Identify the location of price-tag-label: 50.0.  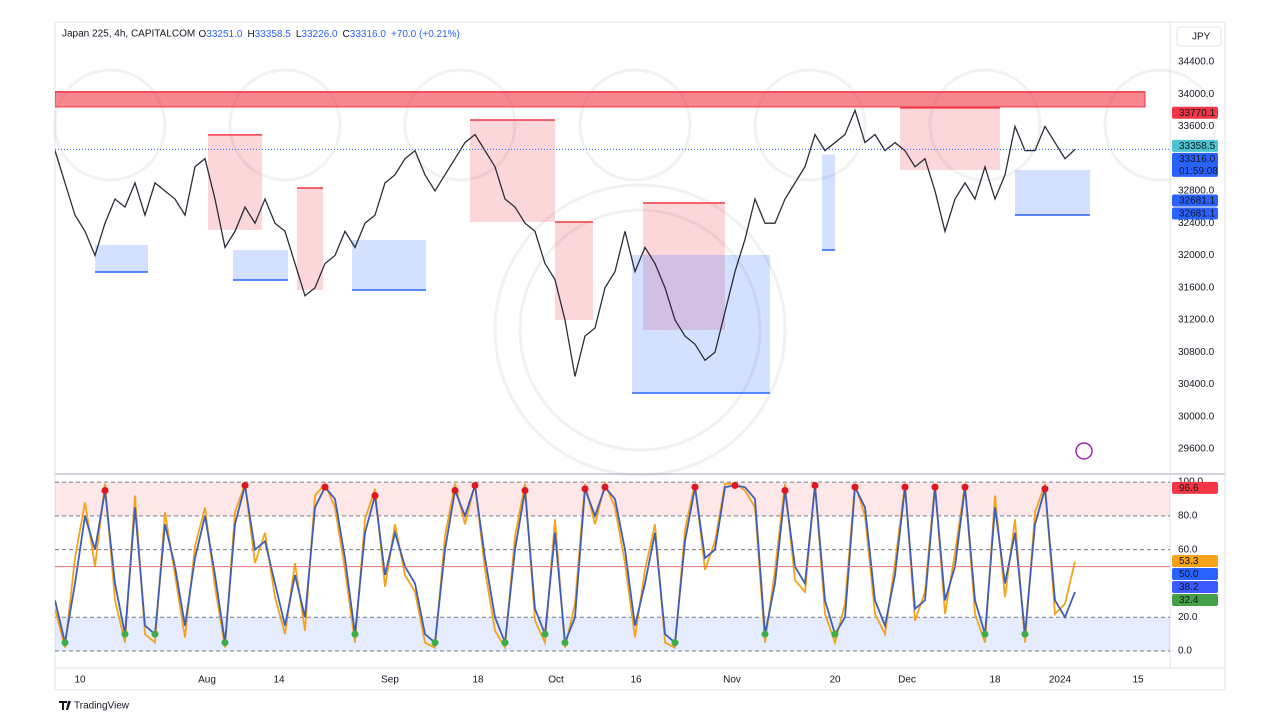
(1189, 574).